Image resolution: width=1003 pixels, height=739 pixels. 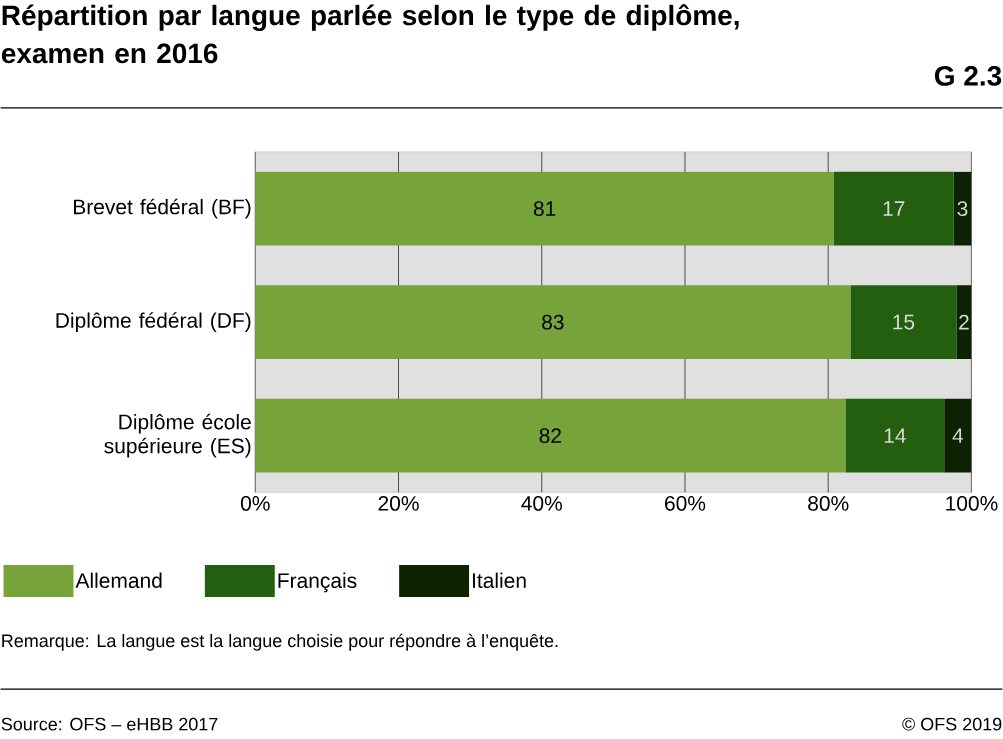 I want to click on legend-label: Italien, so click(x=499, y=580).